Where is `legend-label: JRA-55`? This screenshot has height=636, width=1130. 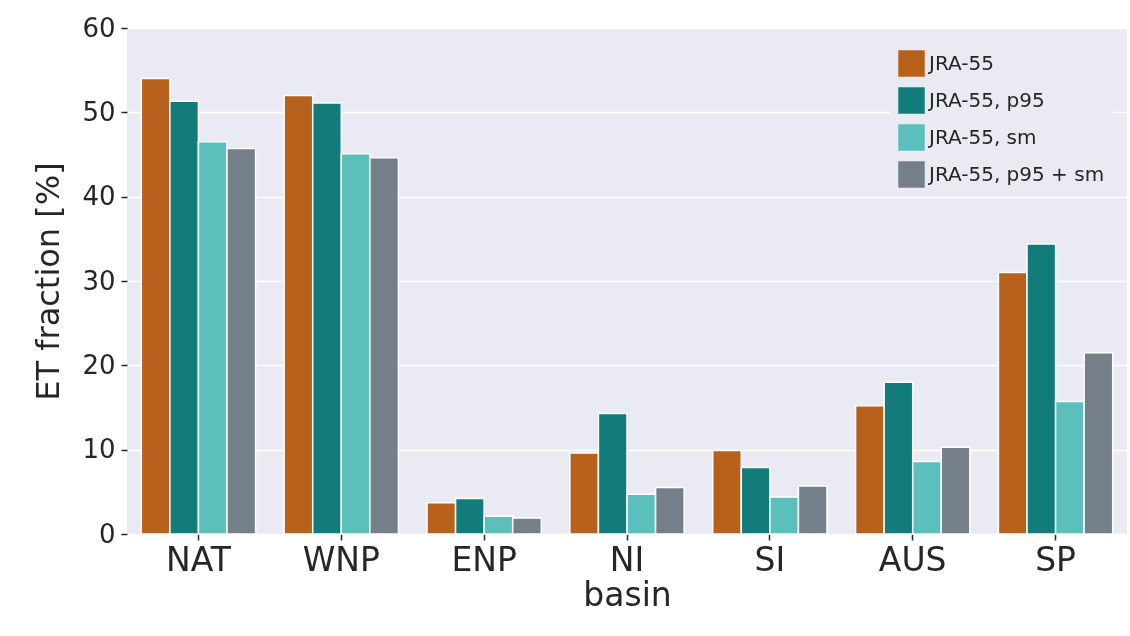 legend-label: JRA-55 is located at coordinates (960, 62).